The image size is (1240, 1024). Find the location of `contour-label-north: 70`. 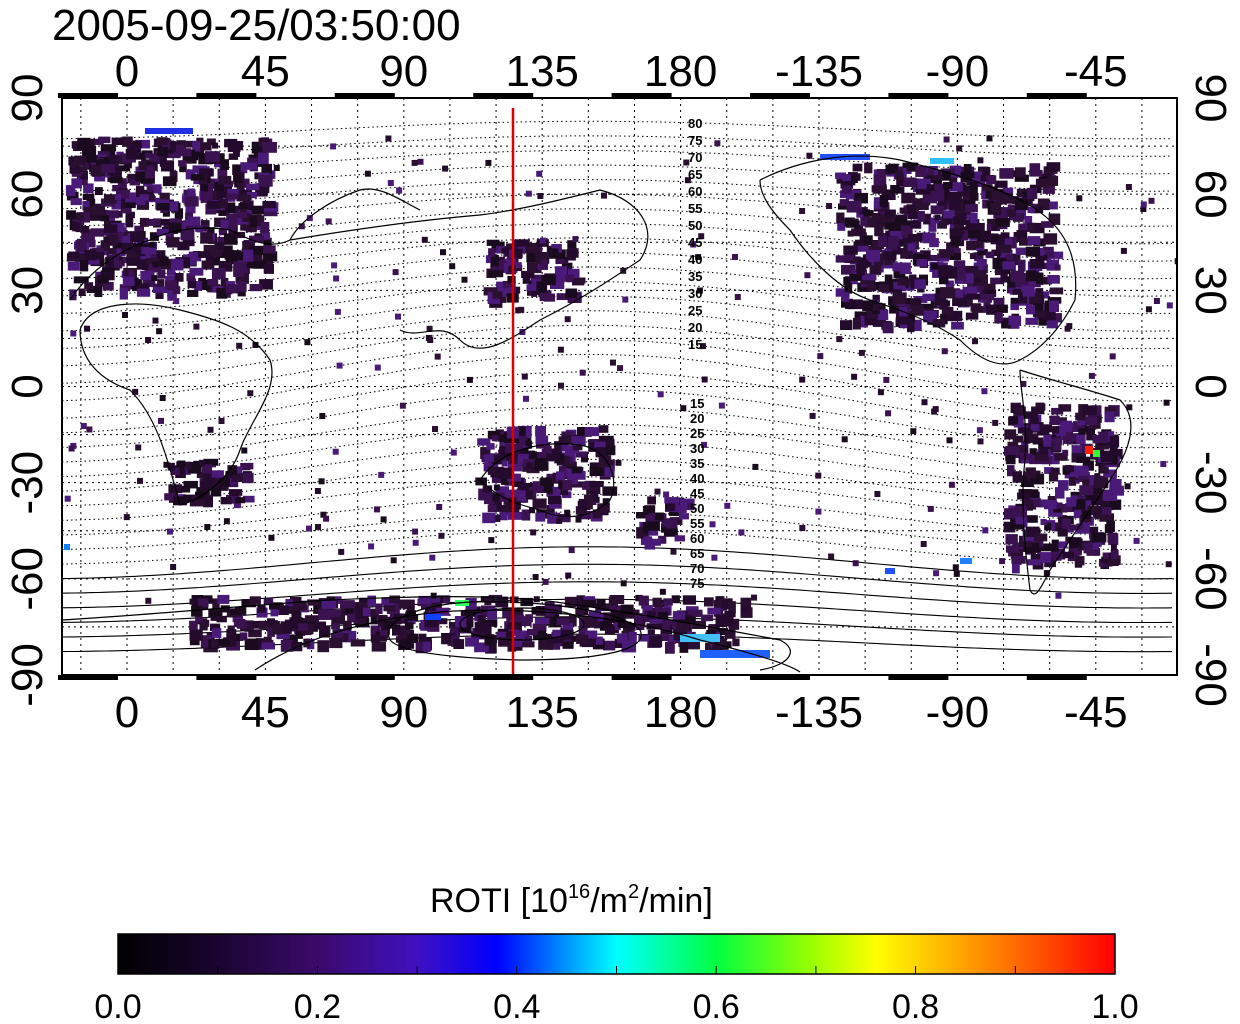

contour-label-north: 70 is located at coordinates (695, 157).